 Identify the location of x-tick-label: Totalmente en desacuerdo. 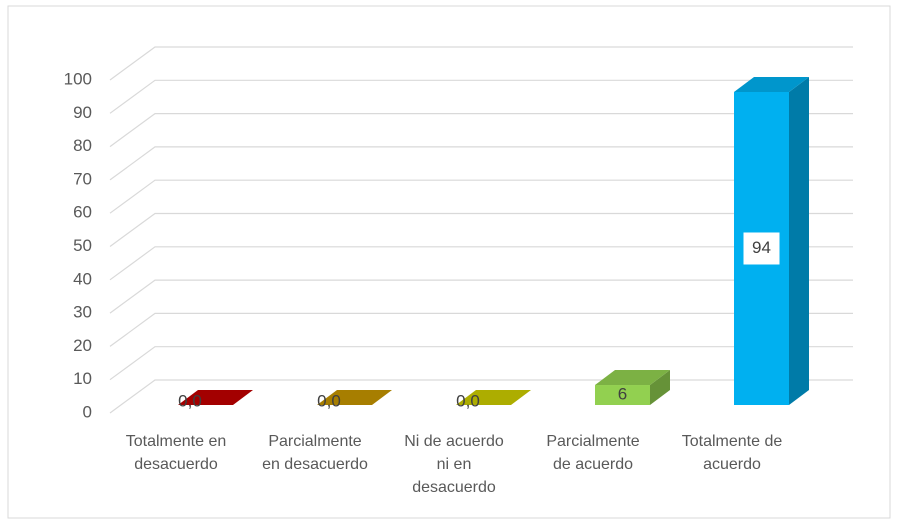
(176, 453).